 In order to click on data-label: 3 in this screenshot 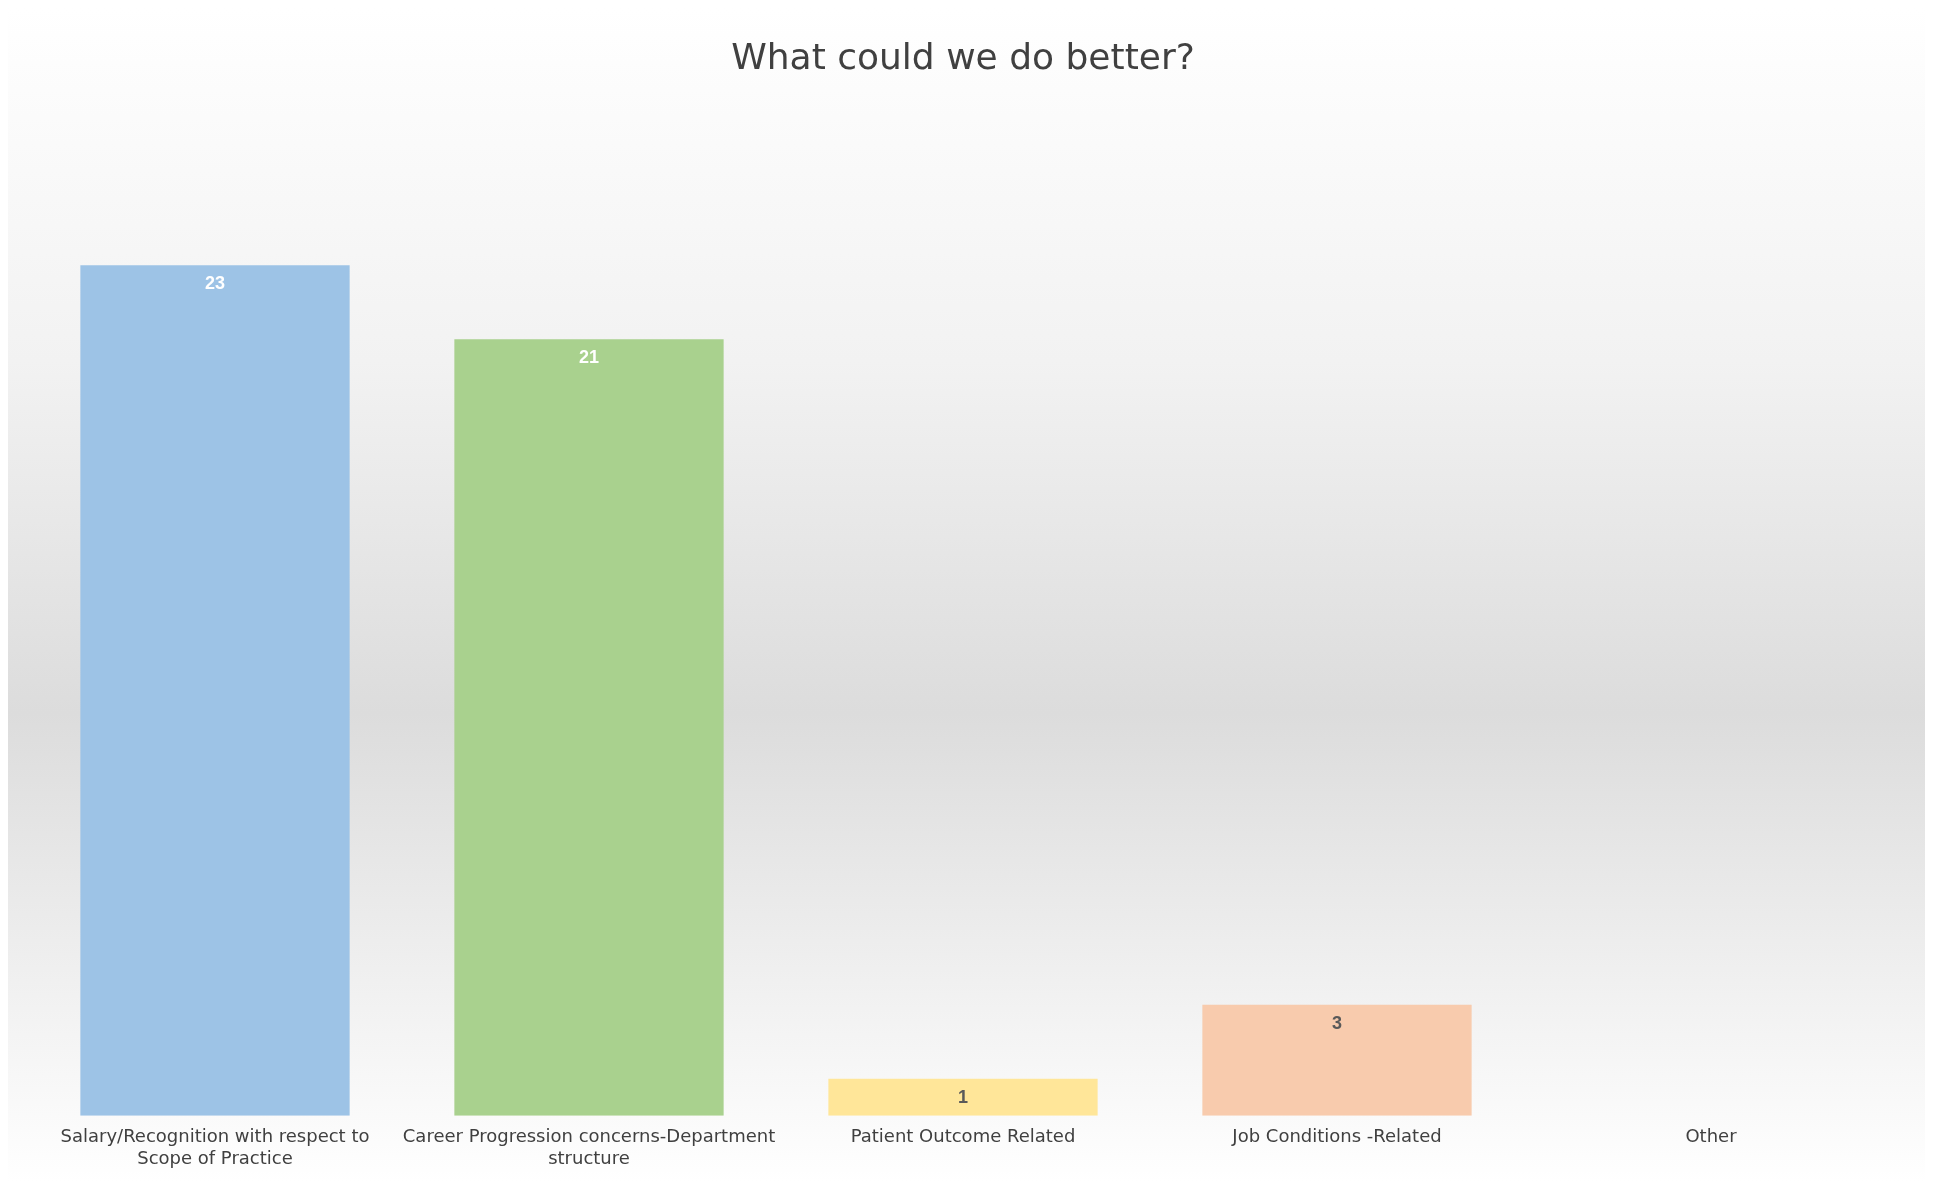, I will do `click(1337, 1022)`.